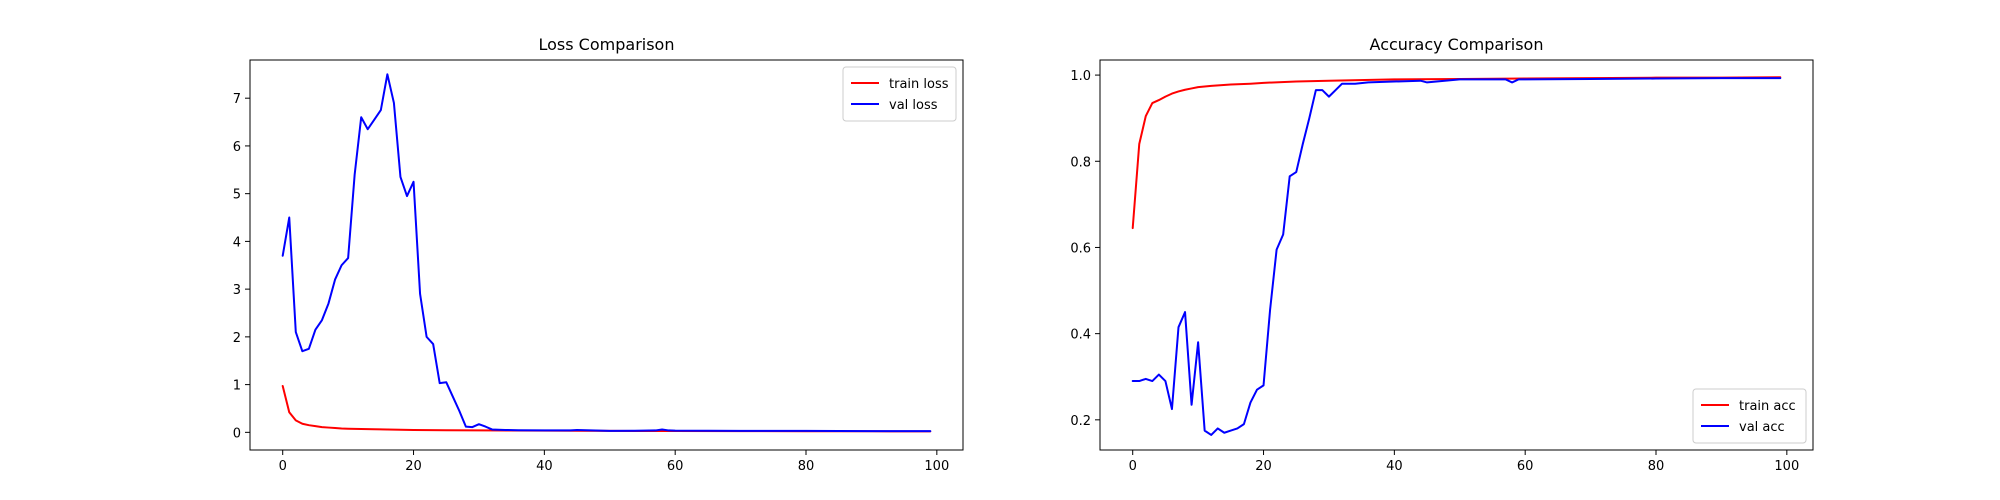 This screenshot has height=500, width=2000. What do you see at coordinates (237, 338) in the screenshot?
I see `y-tick-label: 2` at bounding box center [237, 338].